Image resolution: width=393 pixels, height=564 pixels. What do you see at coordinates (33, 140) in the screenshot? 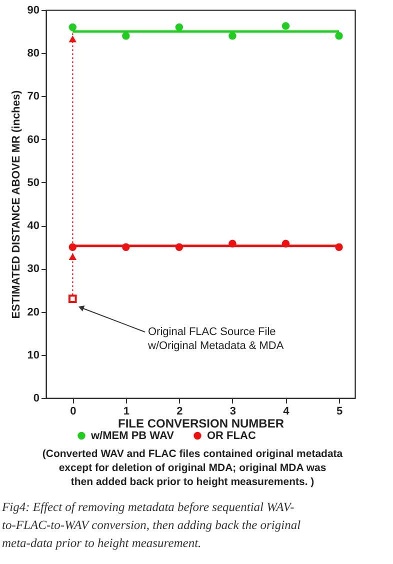
I see `y-tick-label: 60` at bounding box center [33, 140].